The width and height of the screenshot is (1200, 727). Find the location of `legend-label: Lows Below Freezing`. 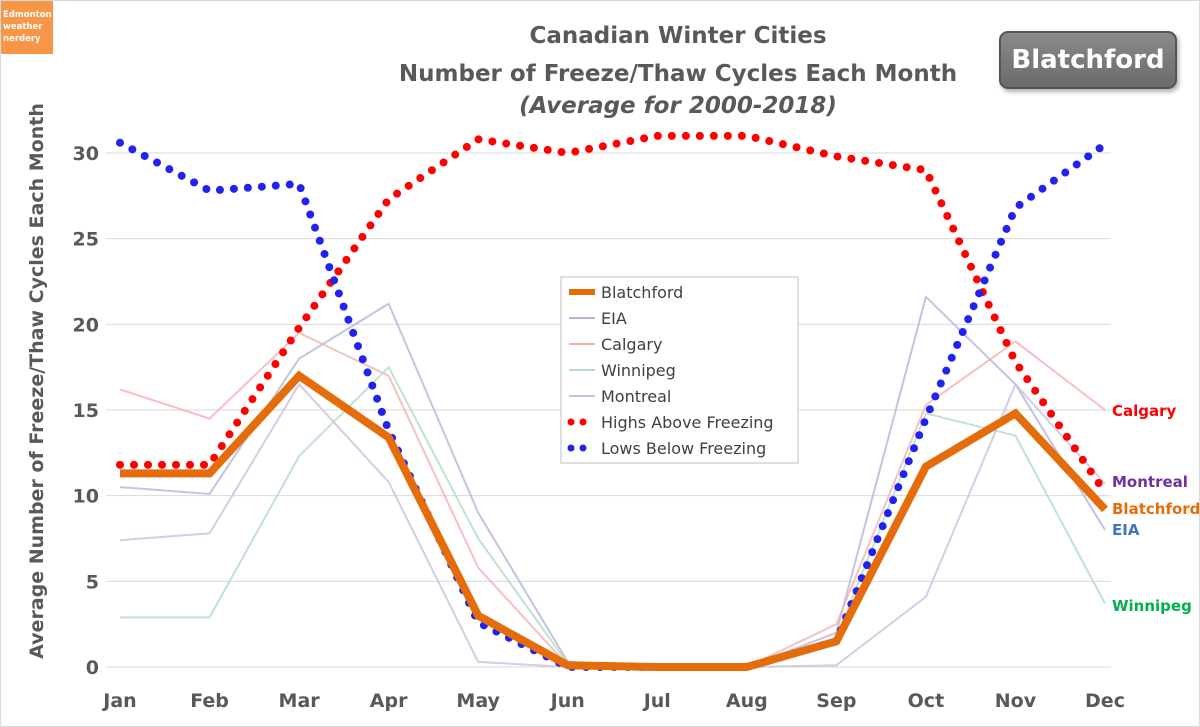

legend-label: Lows Below Freezing is located at coordinates (683, 448).